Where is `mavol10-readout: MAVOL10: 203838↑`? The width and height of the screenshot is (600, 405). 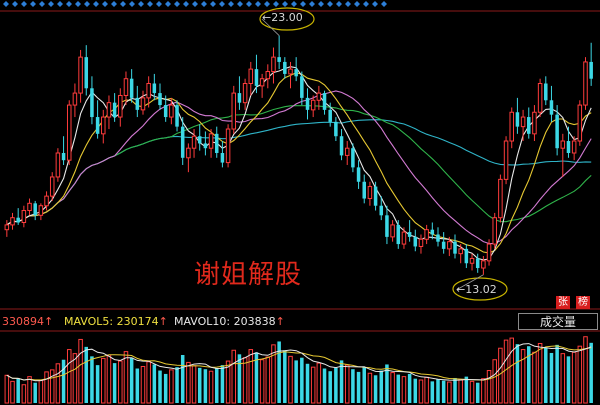 mavol10-readout: MAVOL10: 203838↑ is located at coordinates (229, 322).